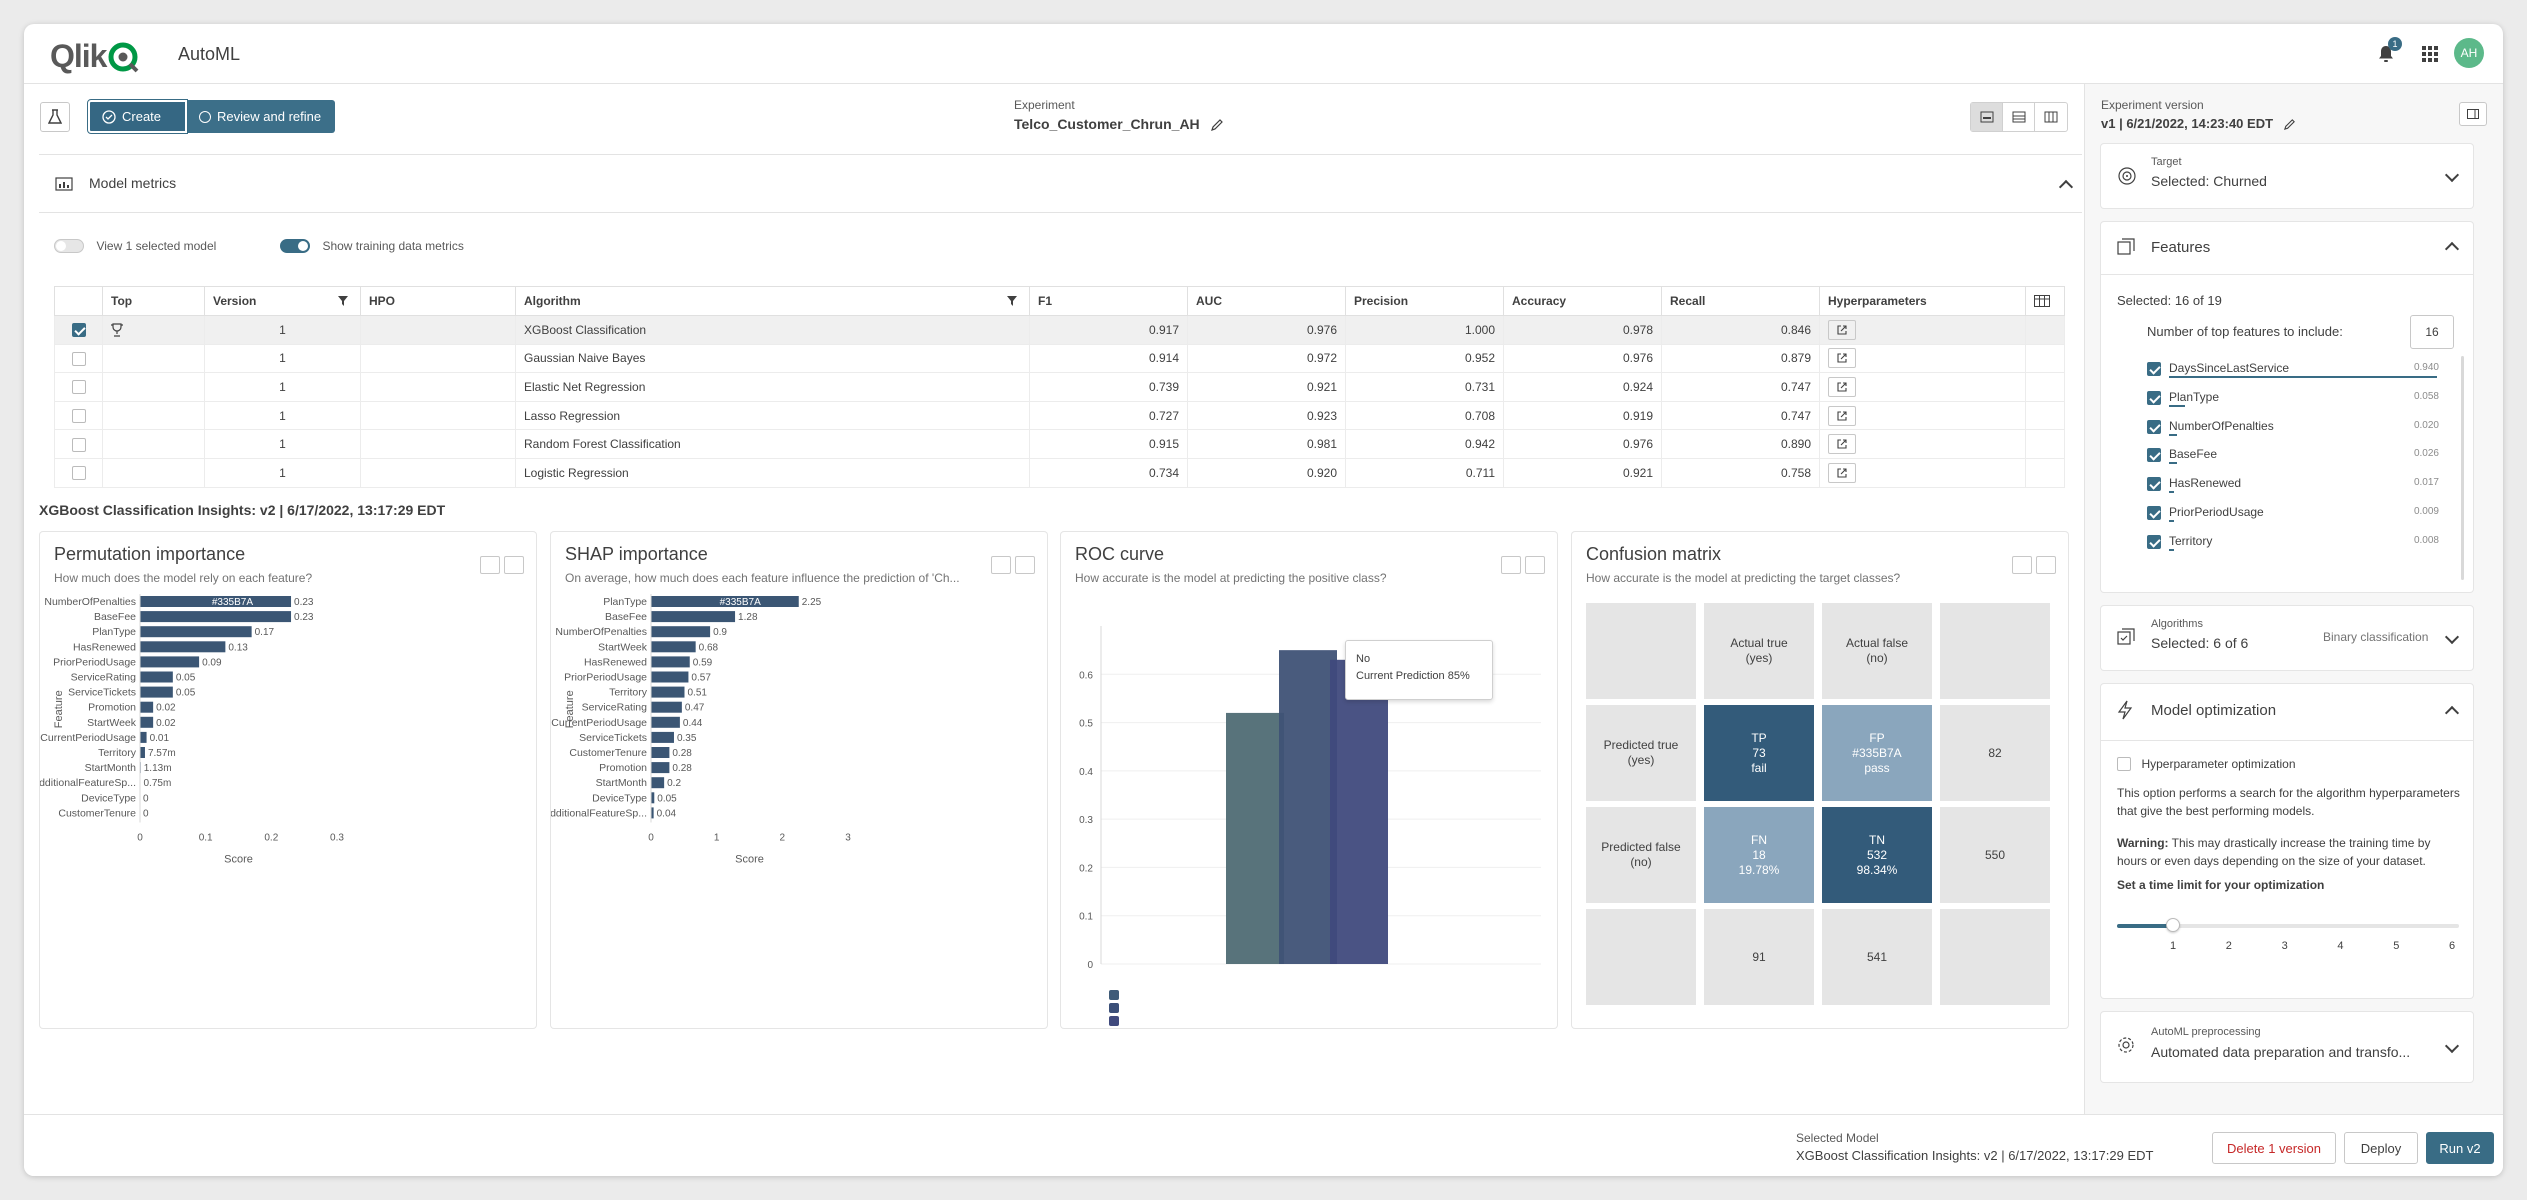 This screenshot has width=2527, height=1200. Describe the element at coordinates (2051, 117) in the screenshot. I see `view-columns-icon` at that location.